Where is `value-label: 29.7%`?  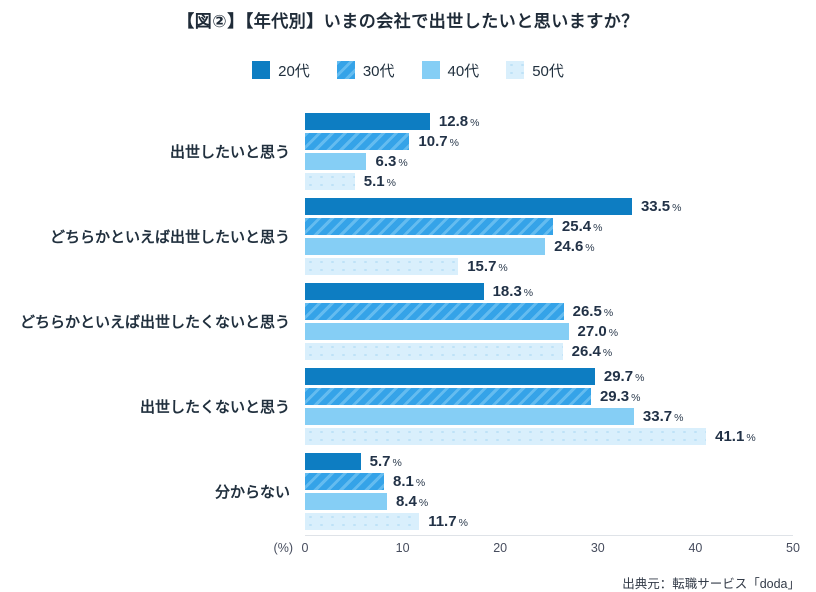
value-label: 29.7% is located at coordinates (624, 376).